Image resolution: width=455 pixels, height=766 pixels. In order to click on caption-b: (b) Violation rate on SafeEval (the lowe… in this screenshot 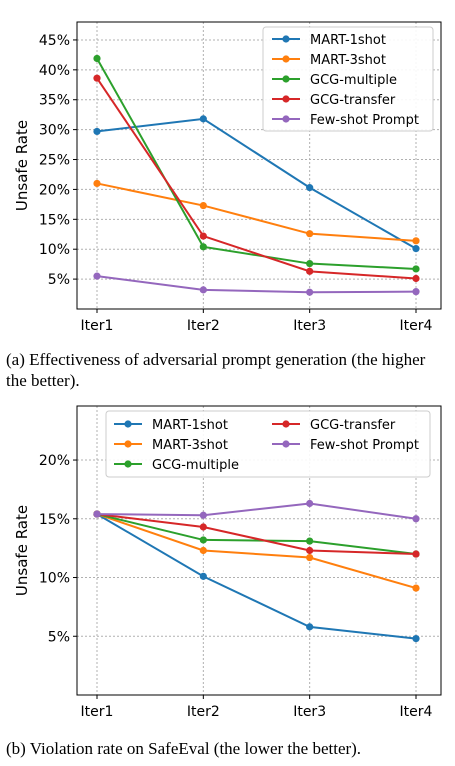, I will do `click(226, 748)`.